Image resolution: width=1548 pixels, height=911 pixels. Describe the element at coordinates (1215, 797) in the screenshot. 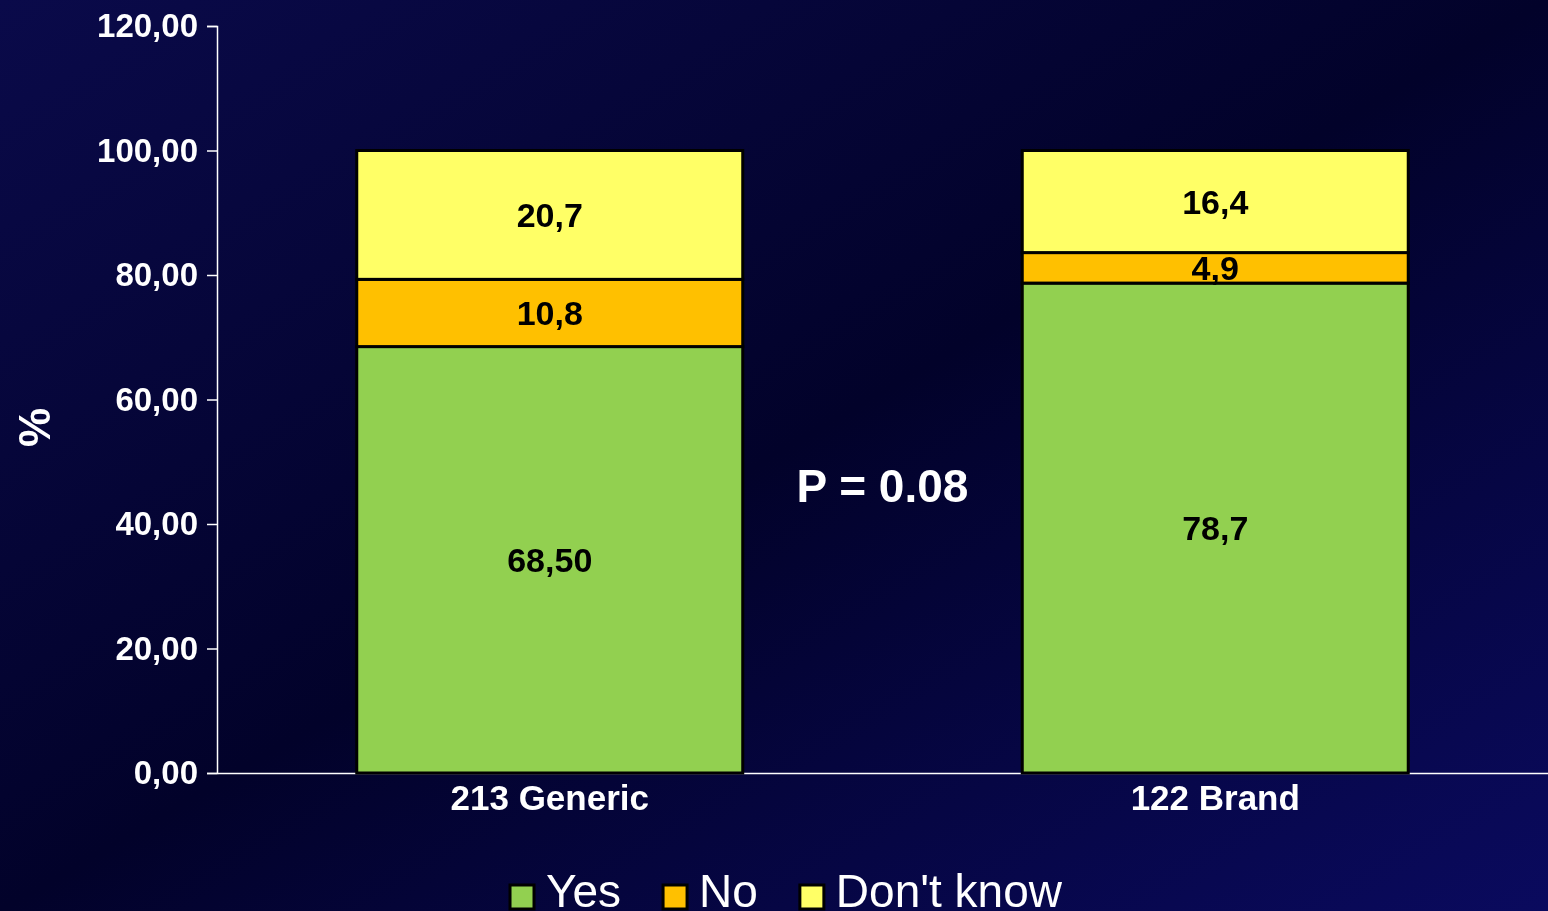

I see `x-tick-label: 122 Brand` at that location.